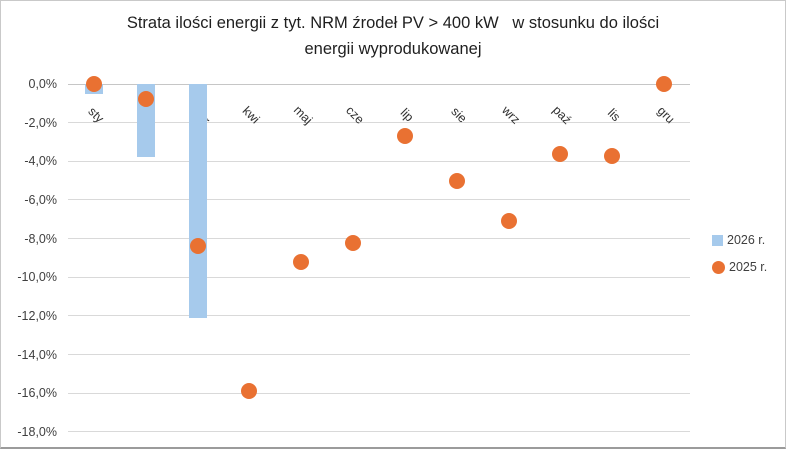  Describe the element at coordinates (40, 122) in the screenshot. I see `y-axis-tick-label: -2,0%` at that location.